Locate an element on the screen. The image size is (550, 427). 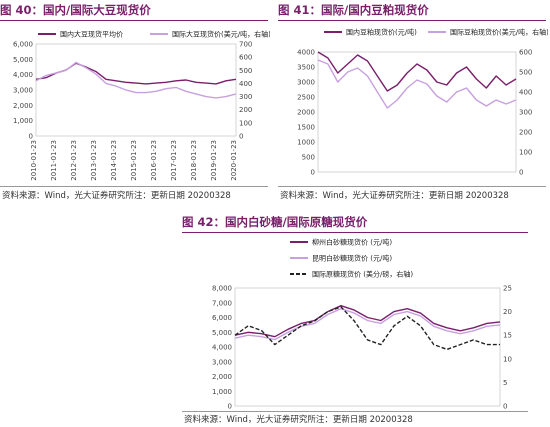
legend-label: 昆明白砂糖现货价 (元/吨) is located at coordinates (352, 258).